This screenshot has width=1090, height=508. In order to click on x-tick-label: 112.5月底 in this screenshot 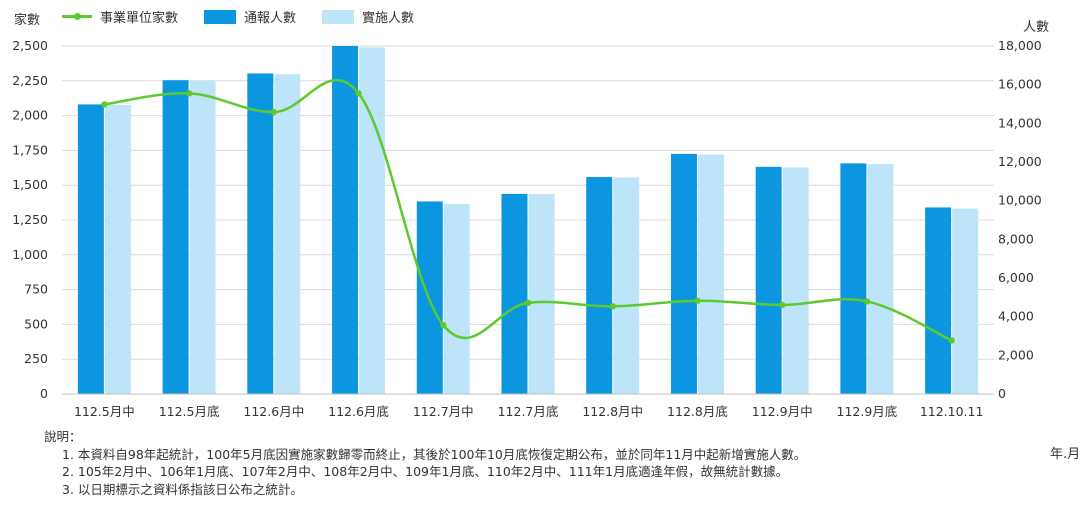, I will do `click(189, 411)`.